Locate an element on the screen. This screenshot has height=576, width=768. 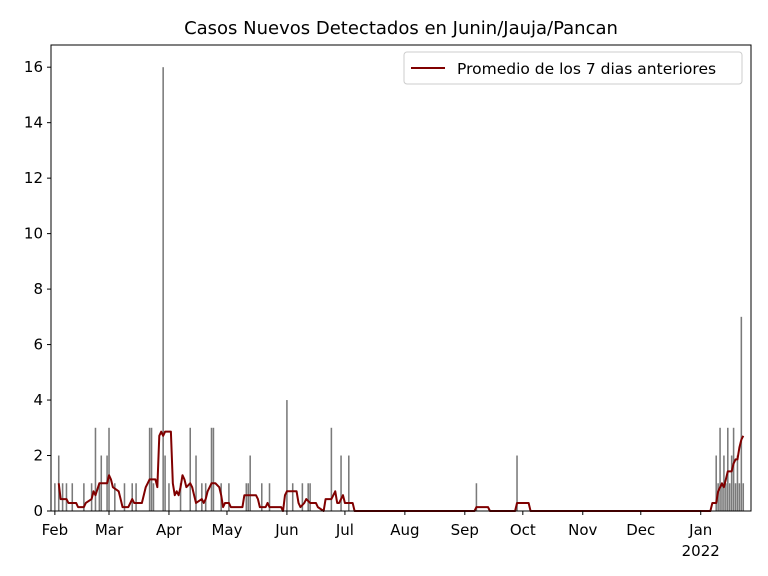
x-tick-label: Mar is located at coordinates (109, 530).